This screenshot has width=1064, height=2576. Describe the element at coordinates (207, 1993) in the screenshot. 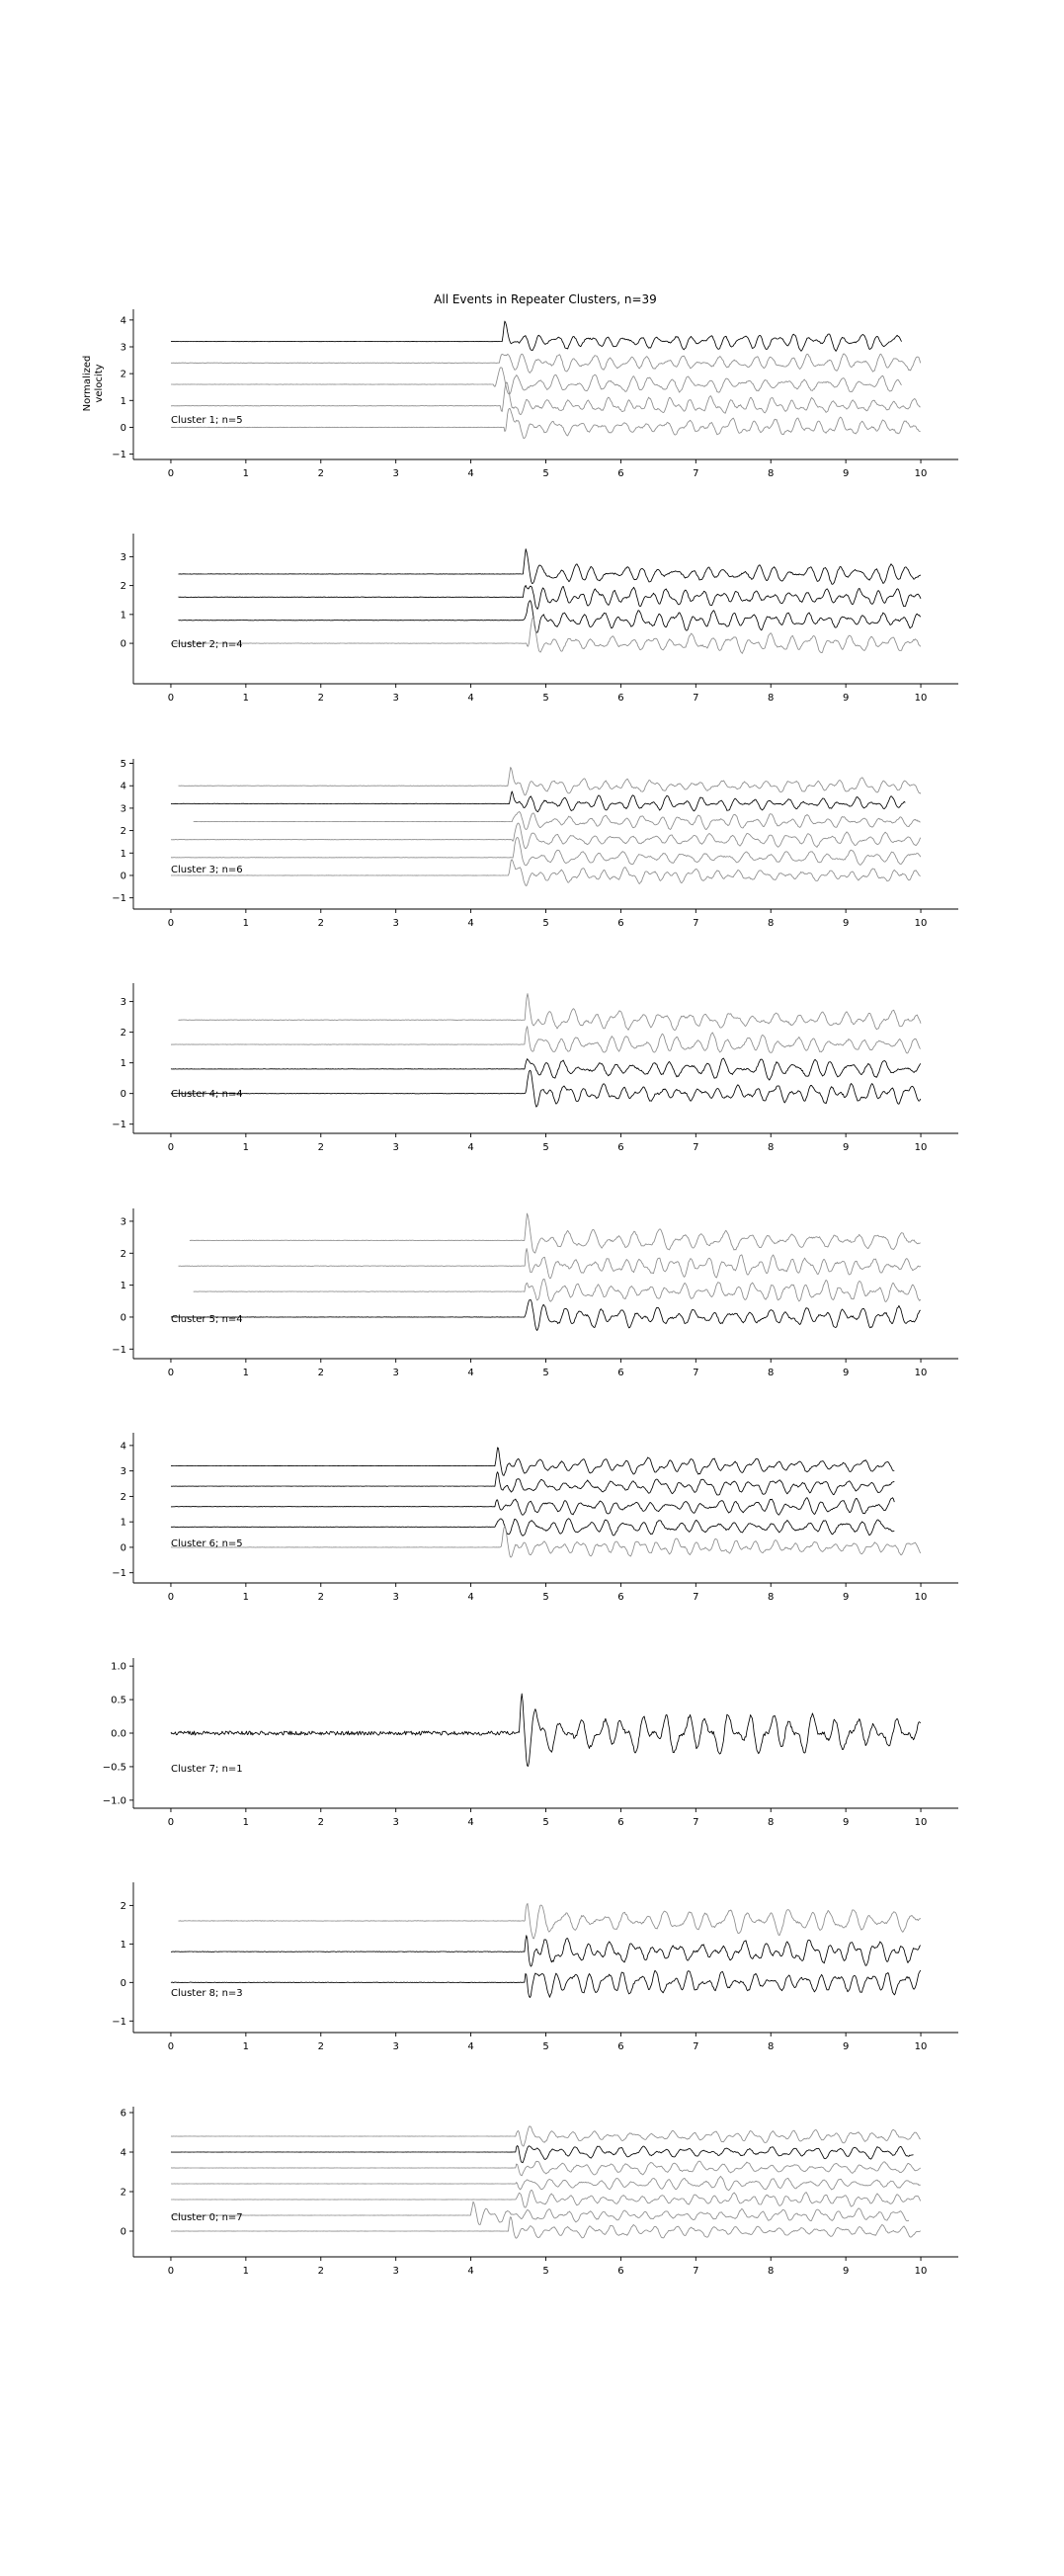

I see `cluster-label: Cluster 8; n=3` at that location.